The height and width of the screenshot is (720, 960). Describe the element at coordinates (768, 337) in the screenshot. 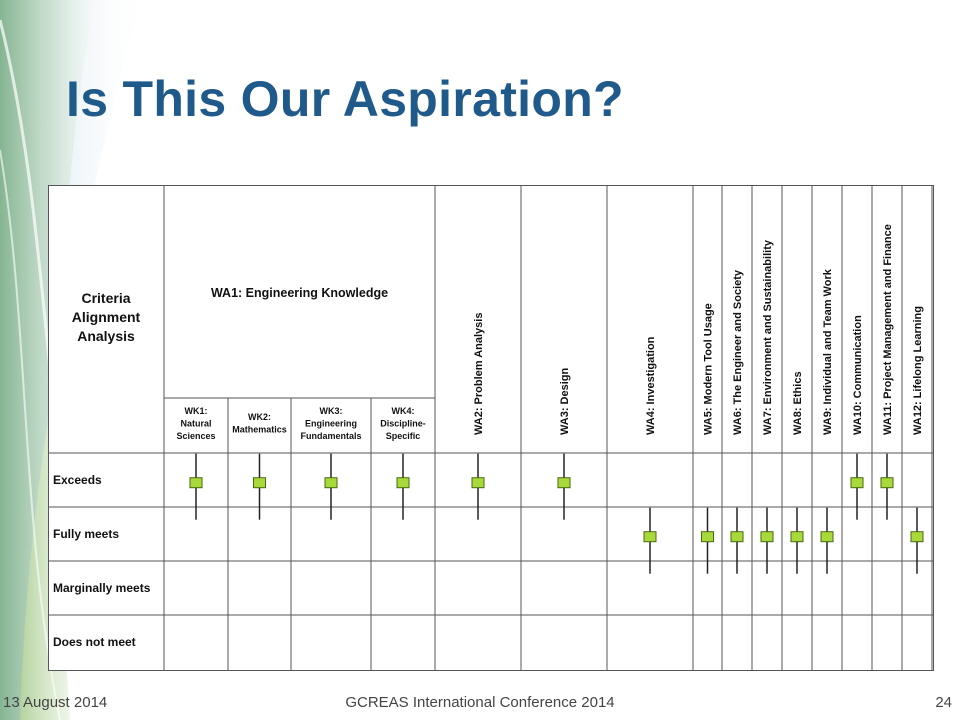

I see `rotated-column-header: WA7: Environment and Sustainability` at that location.